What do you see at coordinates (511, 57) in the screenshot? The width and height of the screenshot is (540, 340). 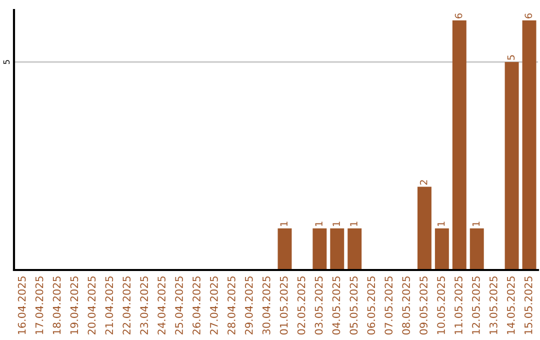 I see `data-label: 5` at bounding box center [511, 57].